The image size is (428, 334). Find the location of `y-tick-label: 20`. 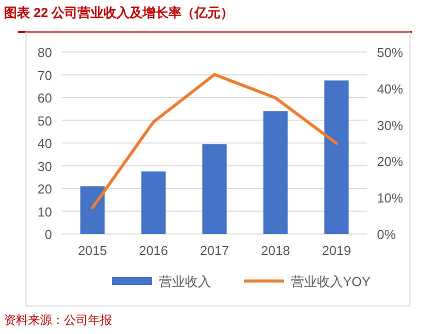

y-tick-label: 20 is located at coordinates (45, 189).